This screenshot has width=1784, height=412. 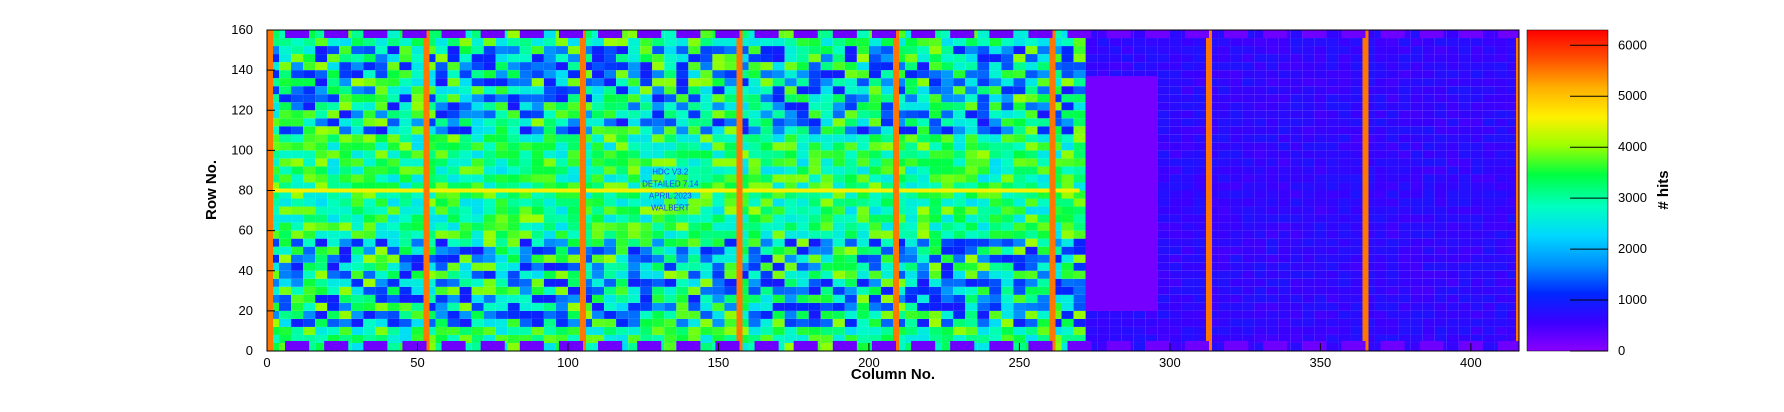 What do you see at coordinates (242, 69) in the screenshot?
I see `y-tick-label: 140` at bounding box center [242, 69].